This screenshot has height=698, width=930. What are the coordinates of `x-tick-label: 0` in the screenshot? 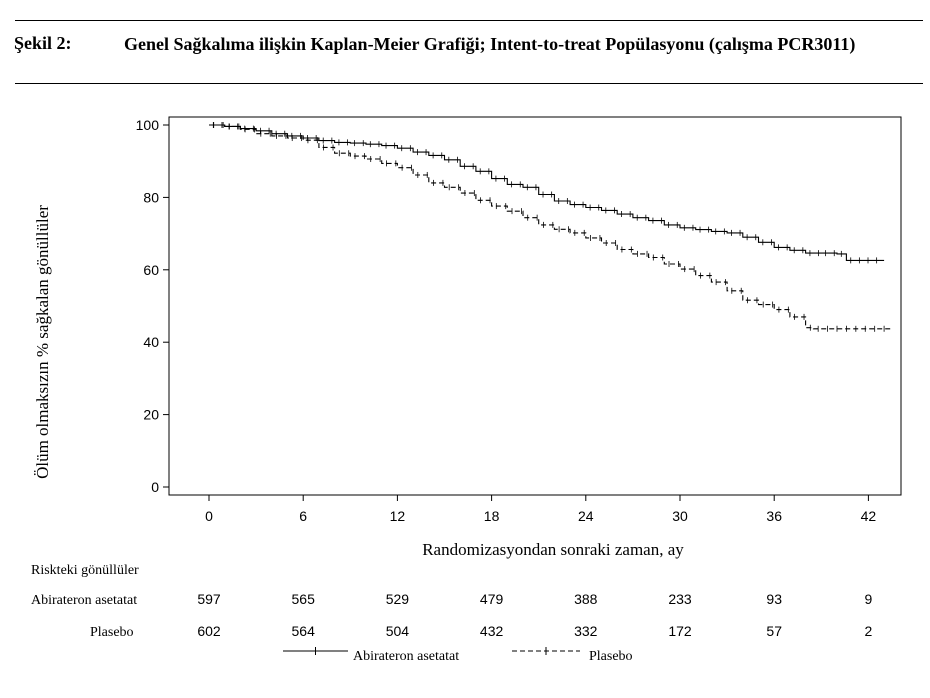 It's located at (209, 516).